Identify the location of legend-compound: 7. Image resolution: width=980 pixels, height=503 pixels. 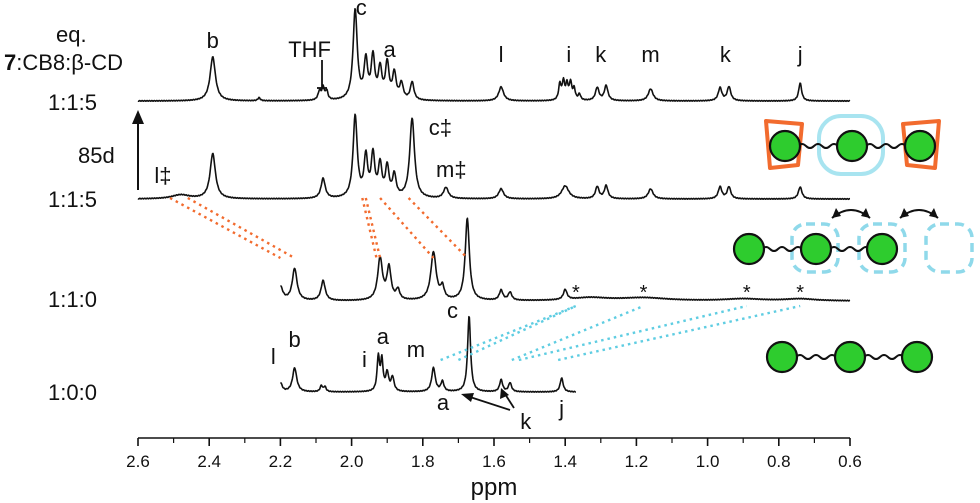
(10, 62).